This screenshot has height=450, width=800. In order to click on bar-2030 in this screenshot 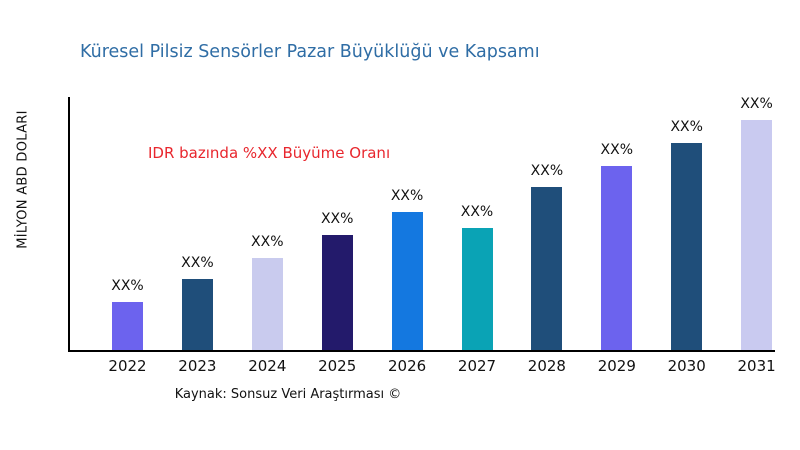, I will do `click(687, 246)`.